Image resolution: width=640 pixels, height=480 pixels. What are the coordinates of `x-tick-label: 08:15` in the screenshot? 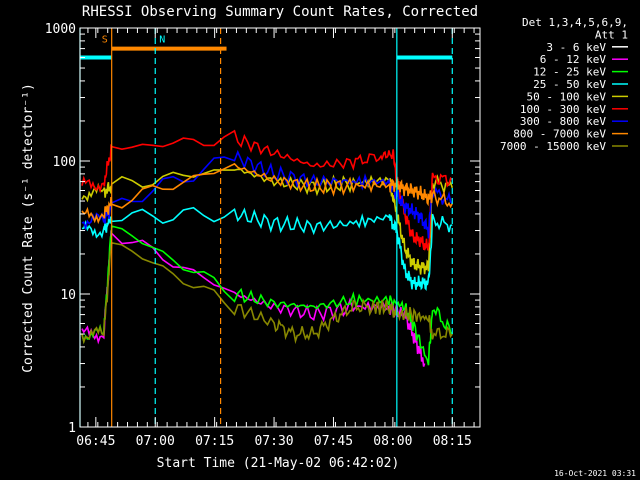 It's located at (452, 441).